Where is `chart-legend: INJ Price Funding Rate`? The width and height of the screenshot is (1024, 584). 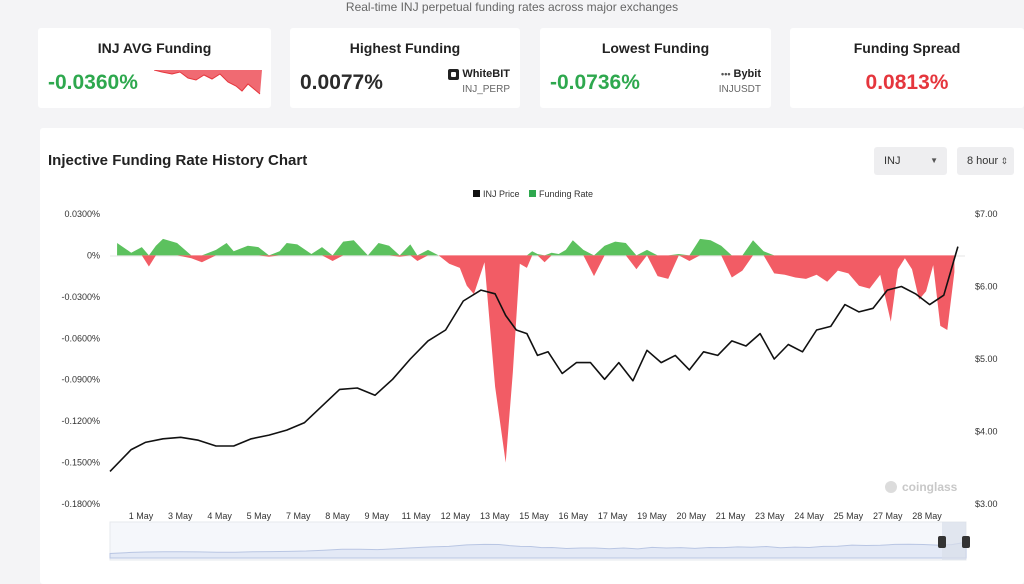
chart-legend: INJ Price Funding Rate is located at coordinates (533, 194).